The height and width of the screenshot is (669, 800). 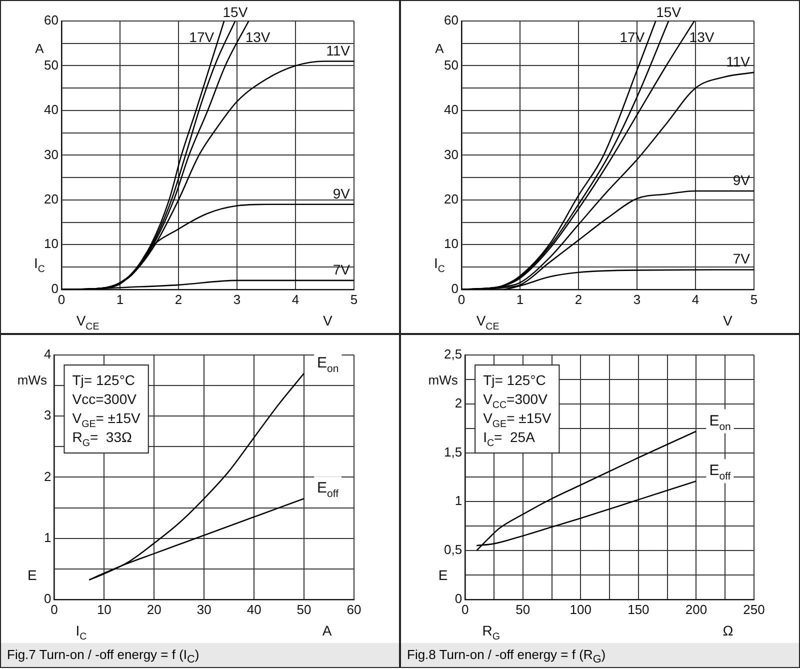 I want to click on series-label: 17V, so click(x=202, y=37).